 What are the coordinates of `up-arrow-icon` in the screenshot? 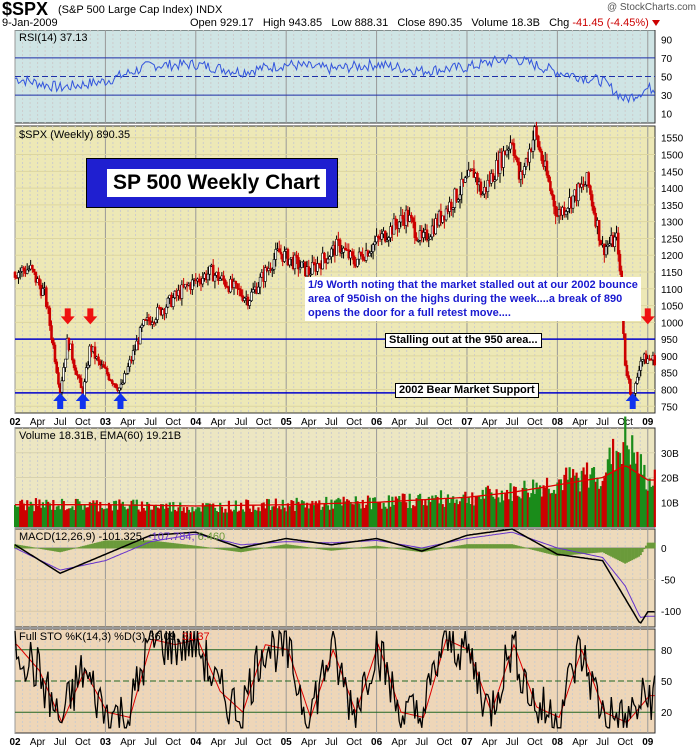 It's located at (60, 401).